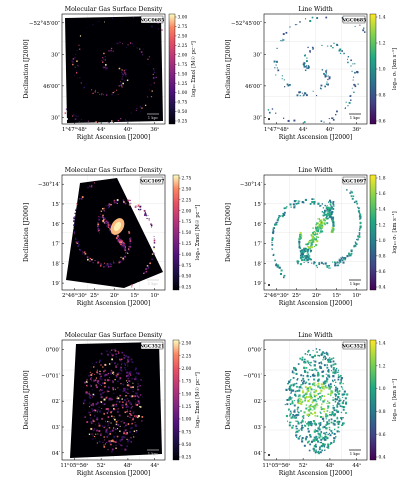  I want to click on colorbar-tick-label: 1.0, so click(382, 389).